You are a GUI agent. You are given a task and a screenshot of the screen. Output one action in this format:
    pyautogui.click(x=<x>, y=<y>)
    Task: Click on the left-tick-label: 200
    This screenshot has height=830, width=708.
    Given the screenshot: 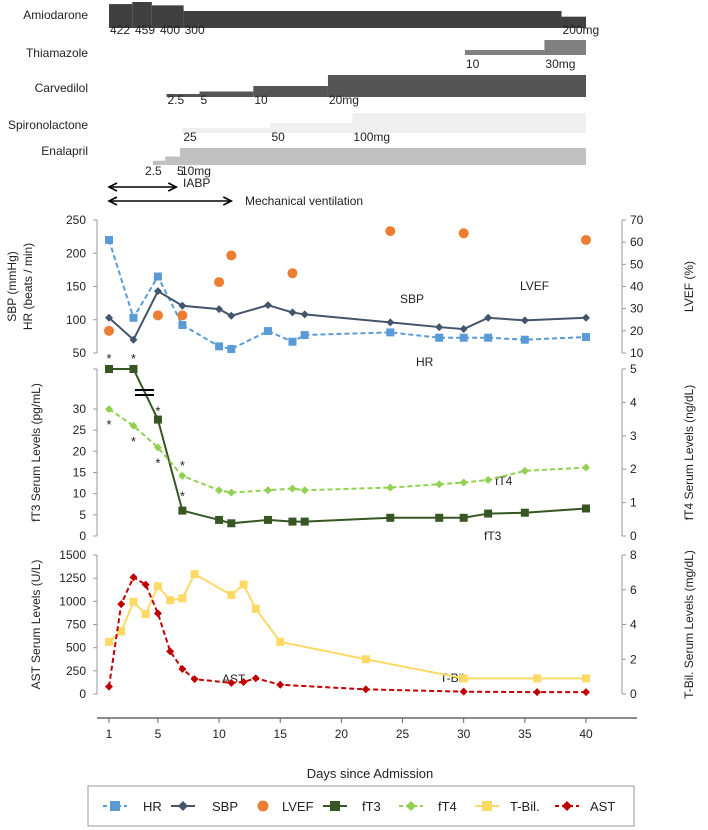 What is the action you would take?
    pyautogui.click(x=76, y=253)
    